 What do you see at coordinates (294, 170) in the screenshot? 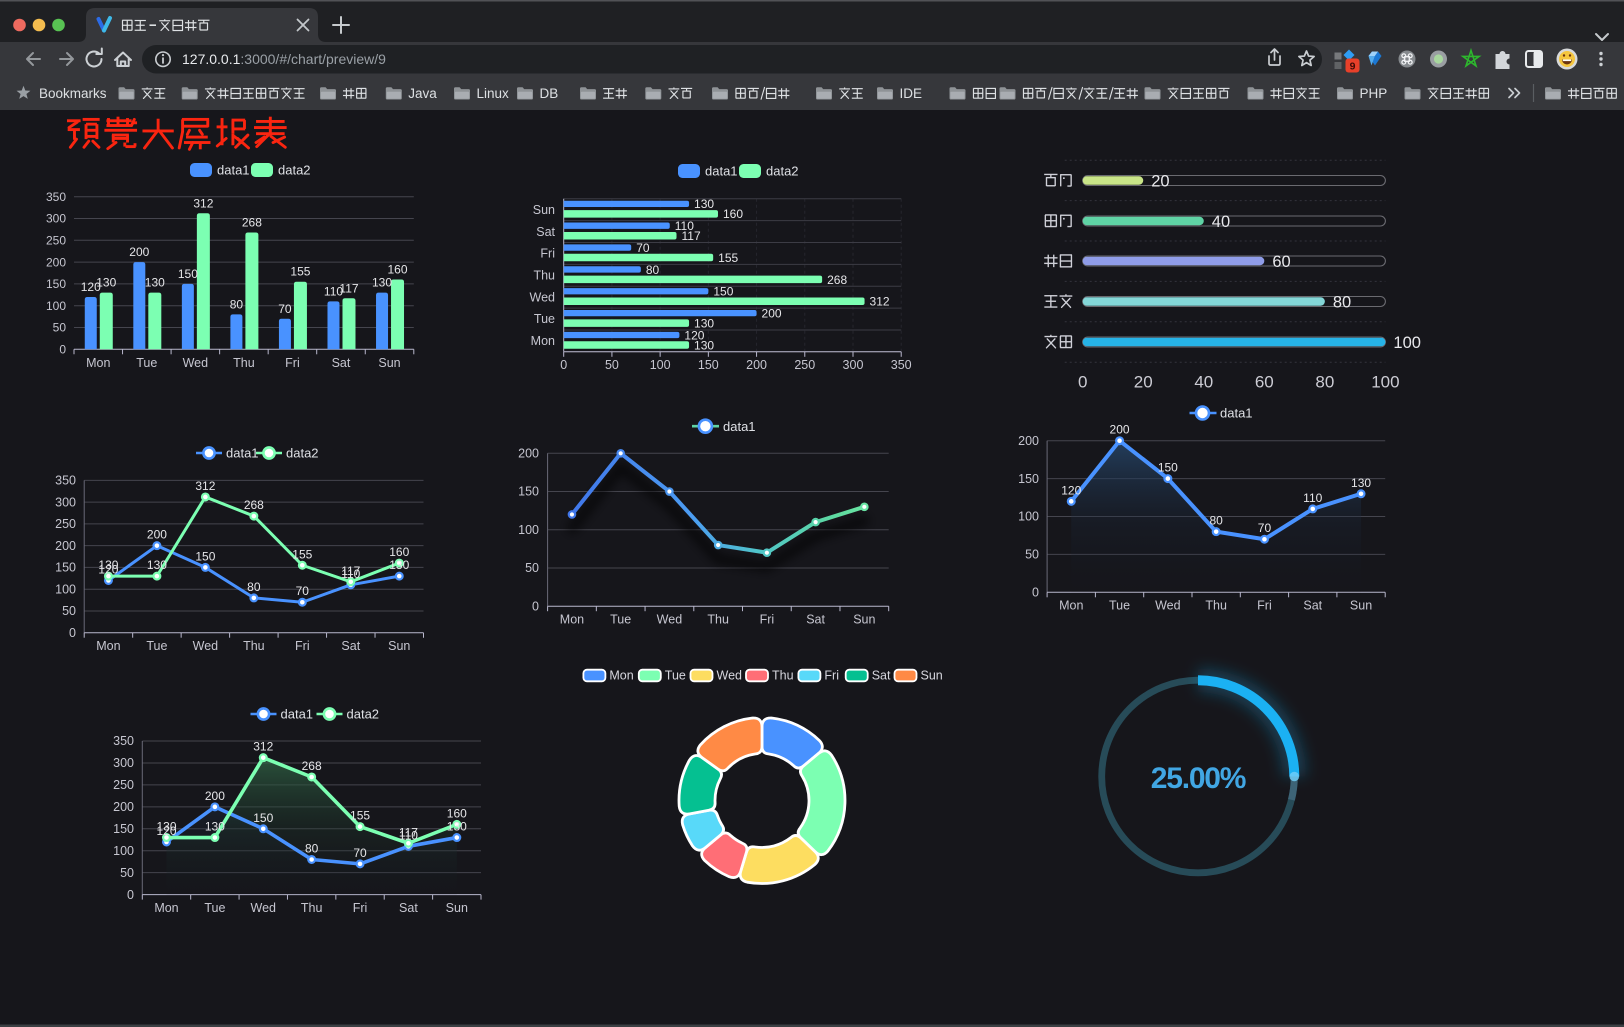
I see `svg-text: data2` at bounding box center [294, 170].